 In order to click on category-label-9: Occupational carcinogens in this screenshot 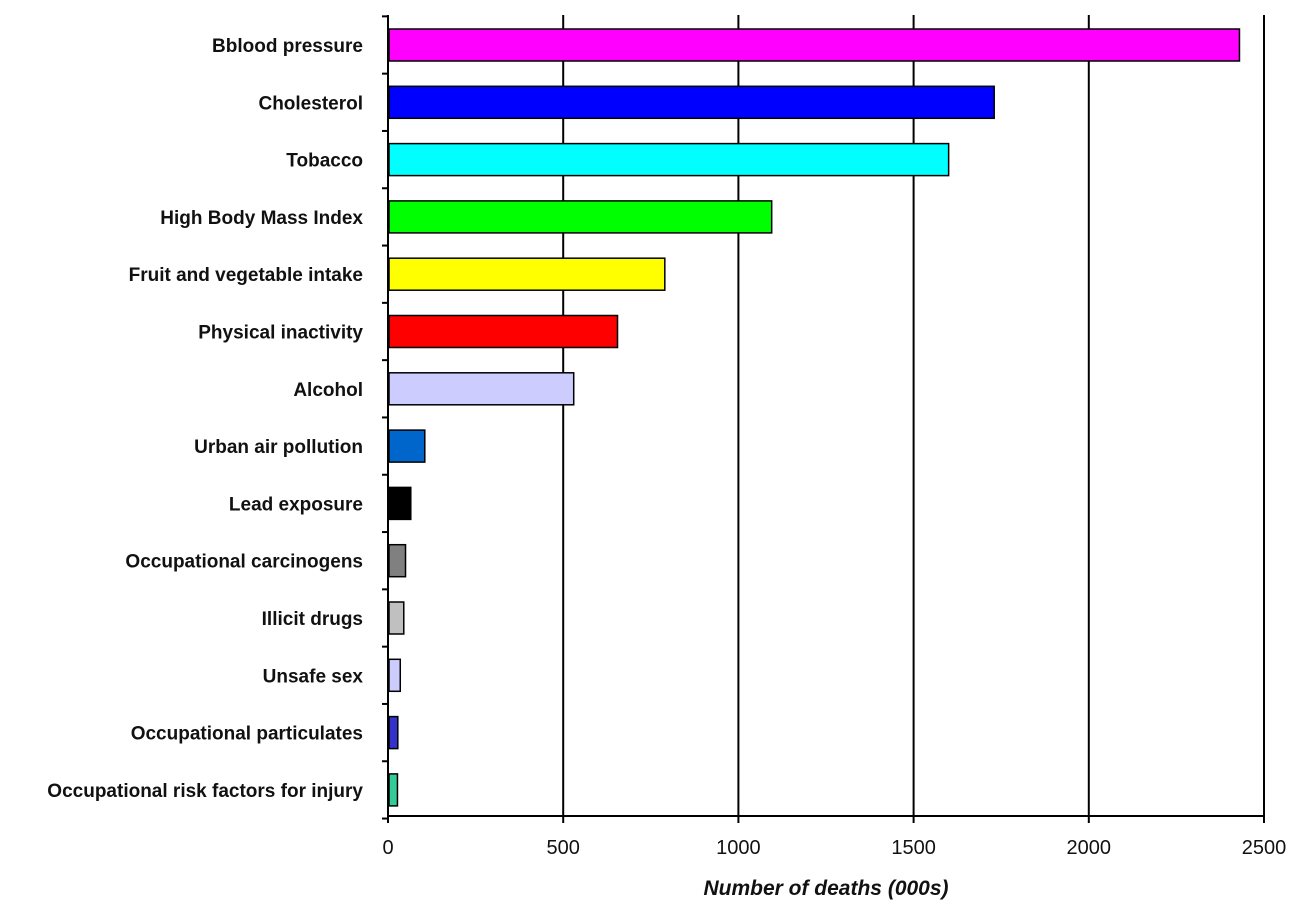, I will do `click(244, 562)`.